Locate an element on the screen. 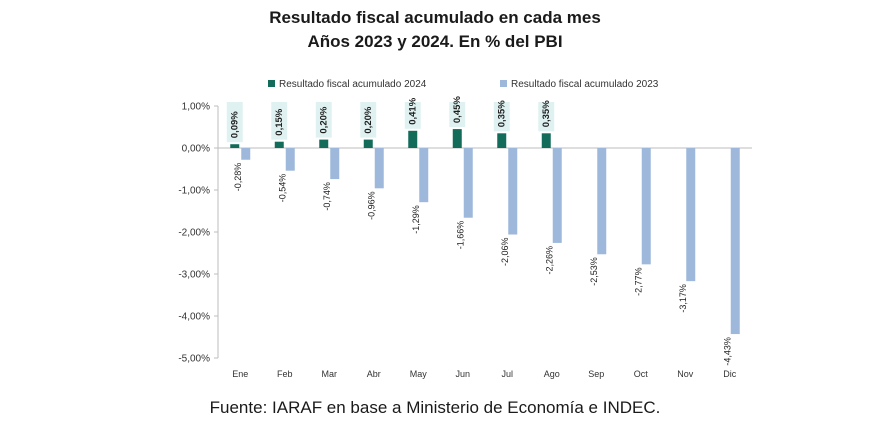 The image size is (870, 438). x-tick-label: Jul is located at coordinates (507, 374).